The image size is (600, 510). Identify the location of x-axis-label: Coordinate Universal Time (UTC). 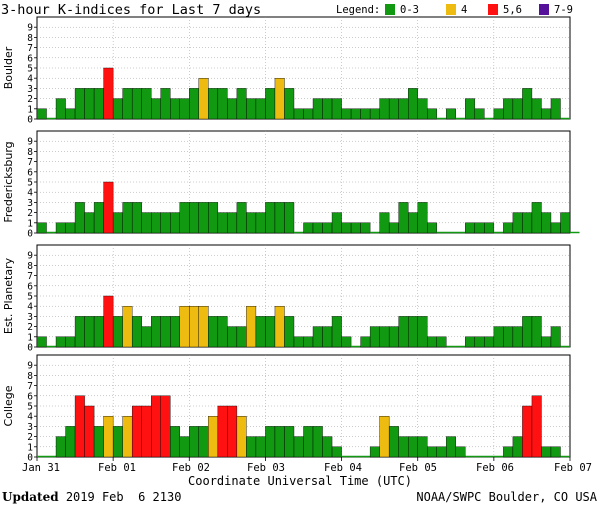
(300, 481).